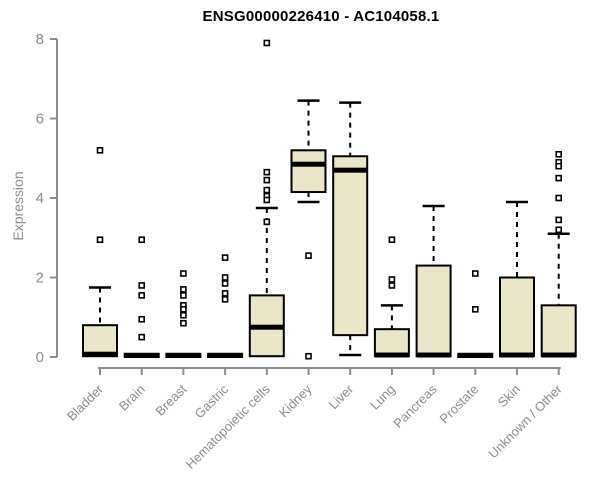 The height and width of the screenshot is (500, 600). I want to click on median-Kidney, so click(308, 164).